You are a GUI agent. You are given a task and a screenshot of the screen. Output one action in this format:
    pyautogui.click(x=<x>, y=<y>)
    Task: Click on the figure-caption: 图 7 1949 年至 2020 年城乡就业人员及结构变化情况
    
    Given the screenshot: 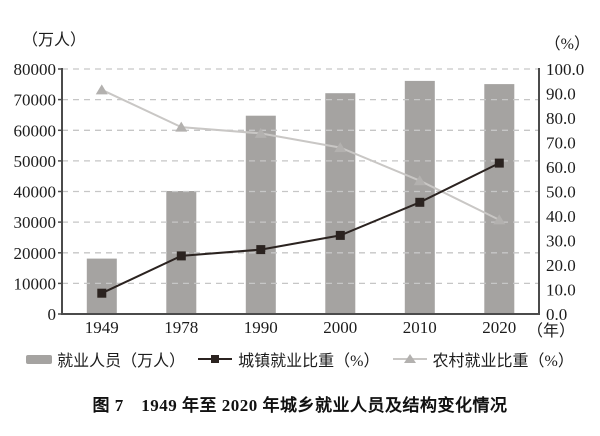 What is the action you would take?
    pyautogui.click(x=300, y=405)
    